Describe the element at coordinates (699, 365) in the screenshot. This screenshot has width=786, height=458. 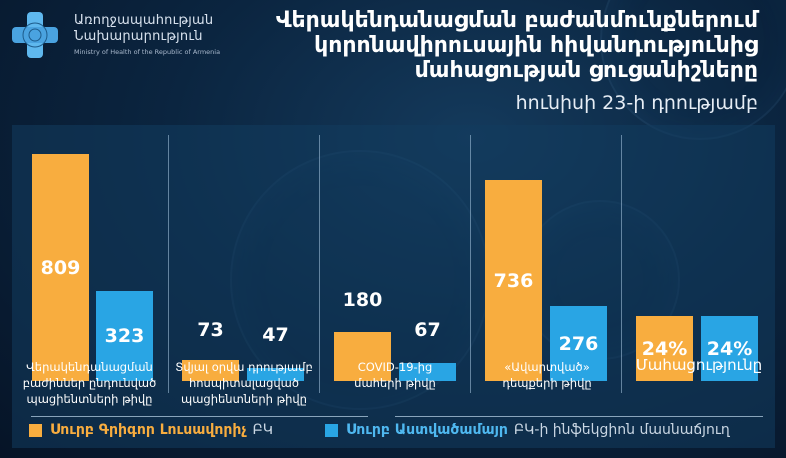
I see `category-label: Մահացությունը` at that location.